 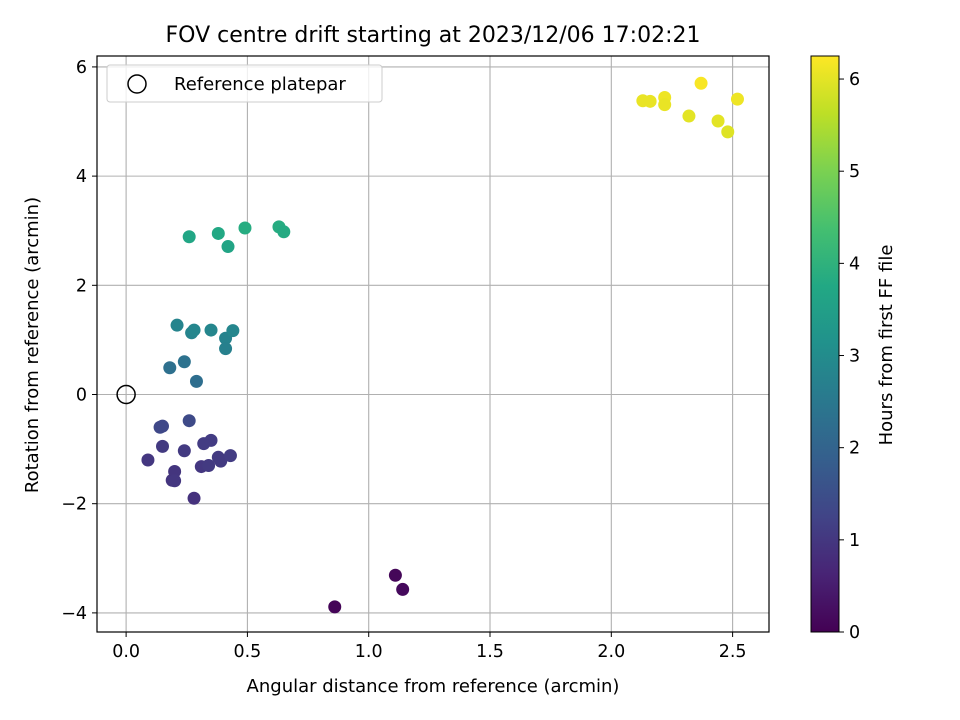 I want to click on colorbar-tick-label: 3, so click(x=854, y=357).